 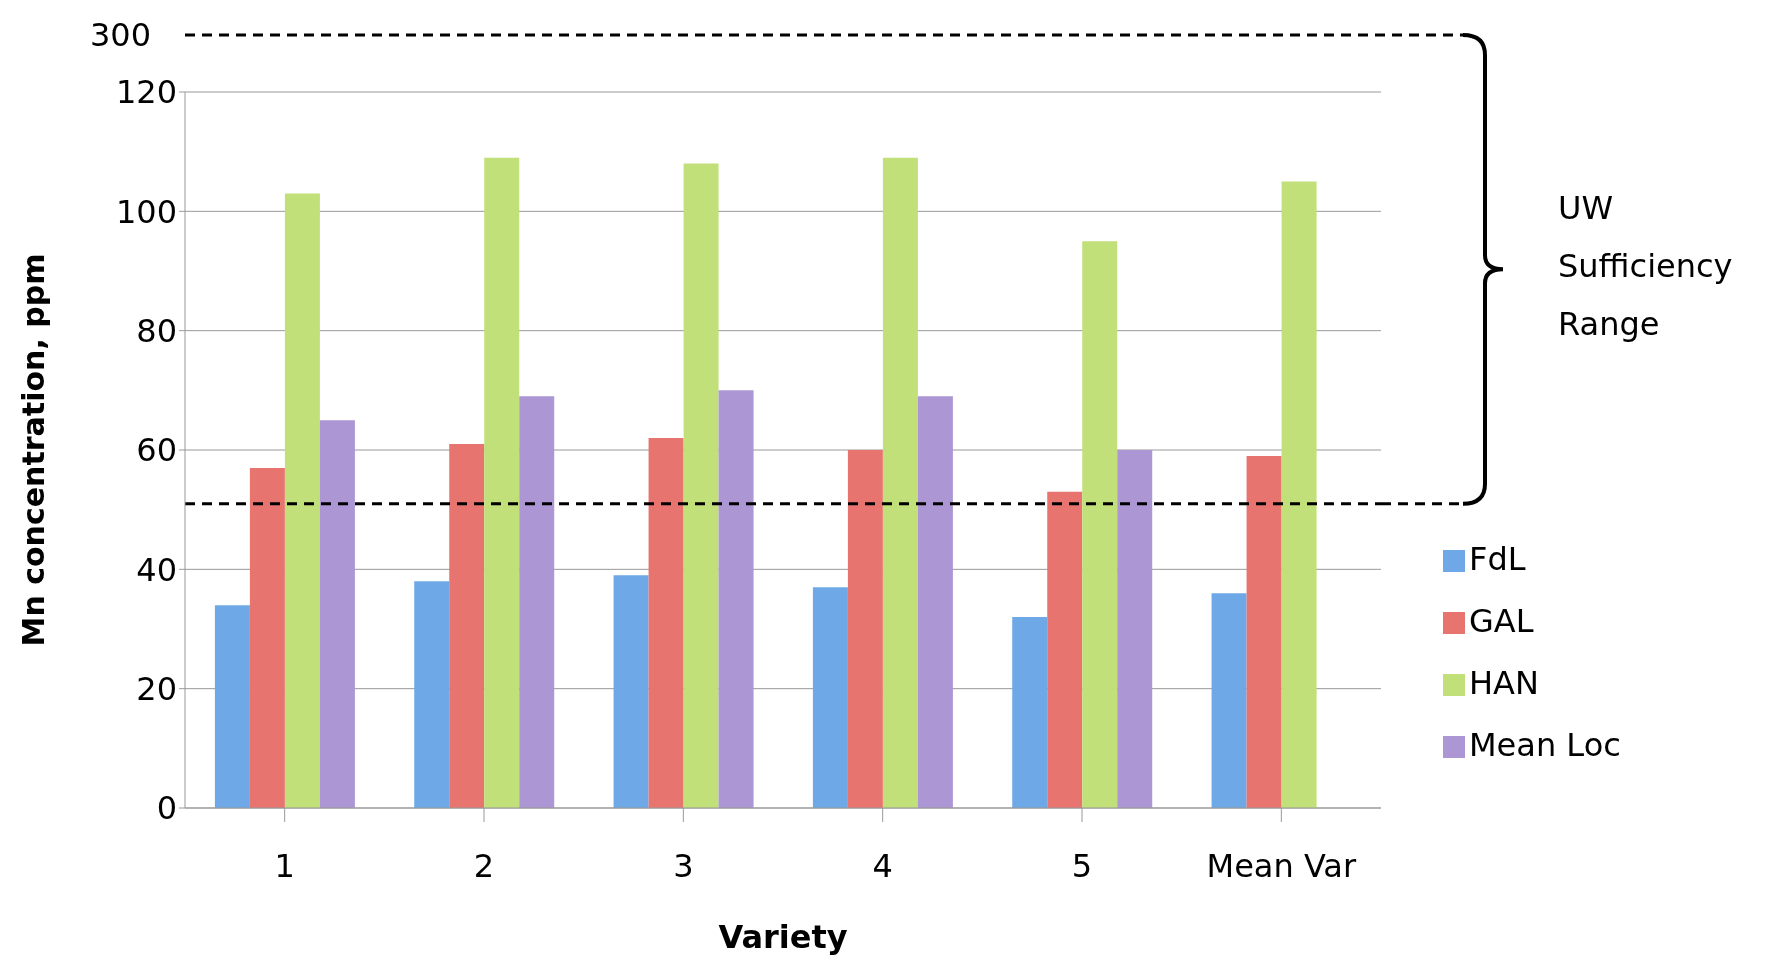 What do you see at coordinates (1281, 865) in the screenshot?
I see `x-tick-label: Mean Var` at bounding box center [1281, 865].